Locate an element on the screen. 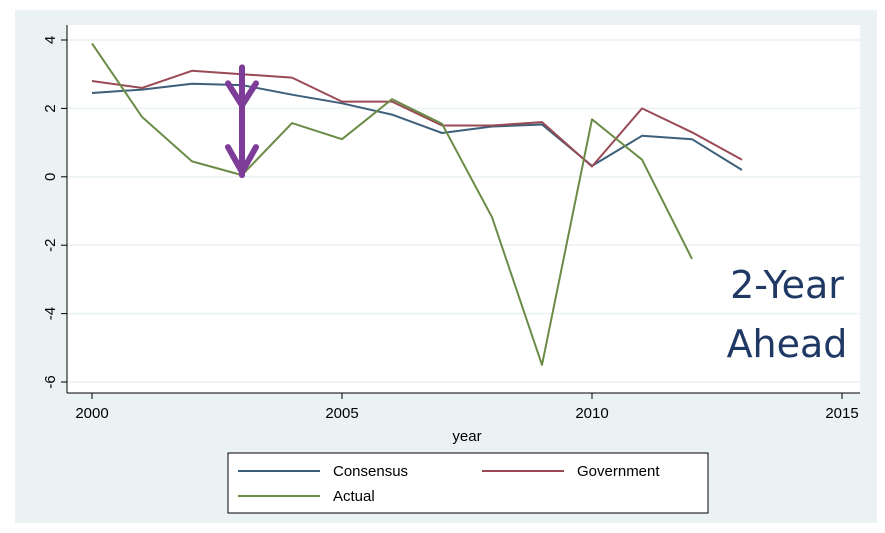 This screenshot has height=533, width=885. y-tick-label: -2 is located at coordinates (50, 245).